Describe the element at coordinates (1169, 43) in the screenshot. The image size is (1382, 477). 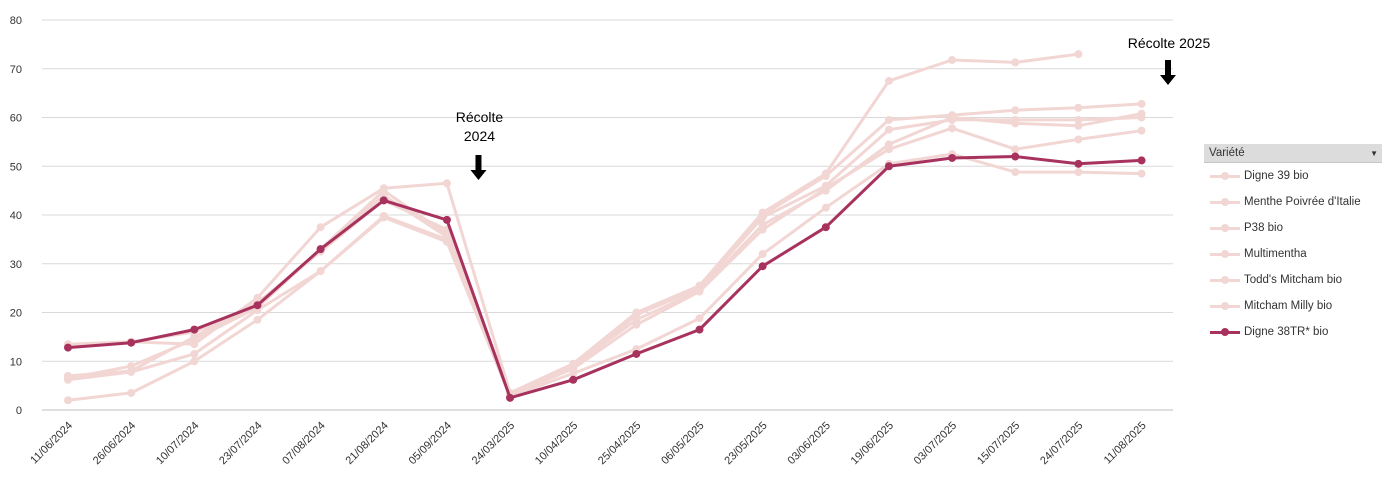
I see `annotation-text: Récolte 2025` at that location.